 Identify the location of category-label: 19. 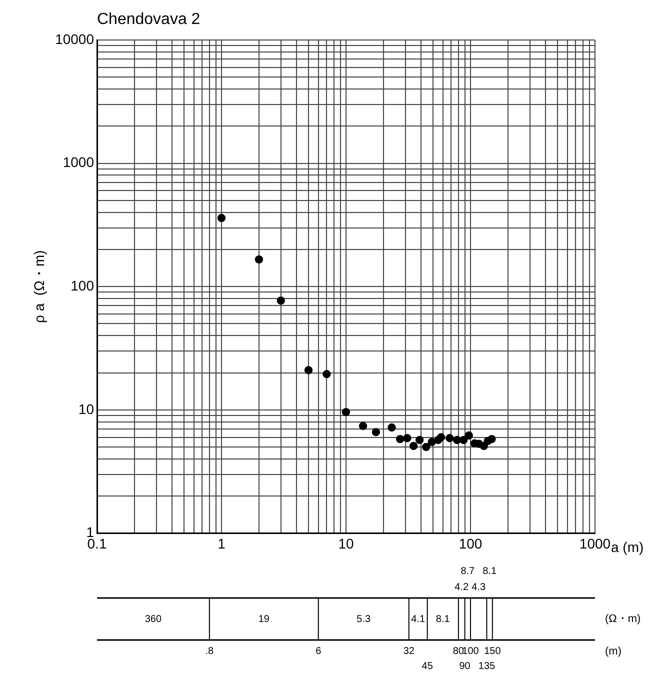
(264, 619).